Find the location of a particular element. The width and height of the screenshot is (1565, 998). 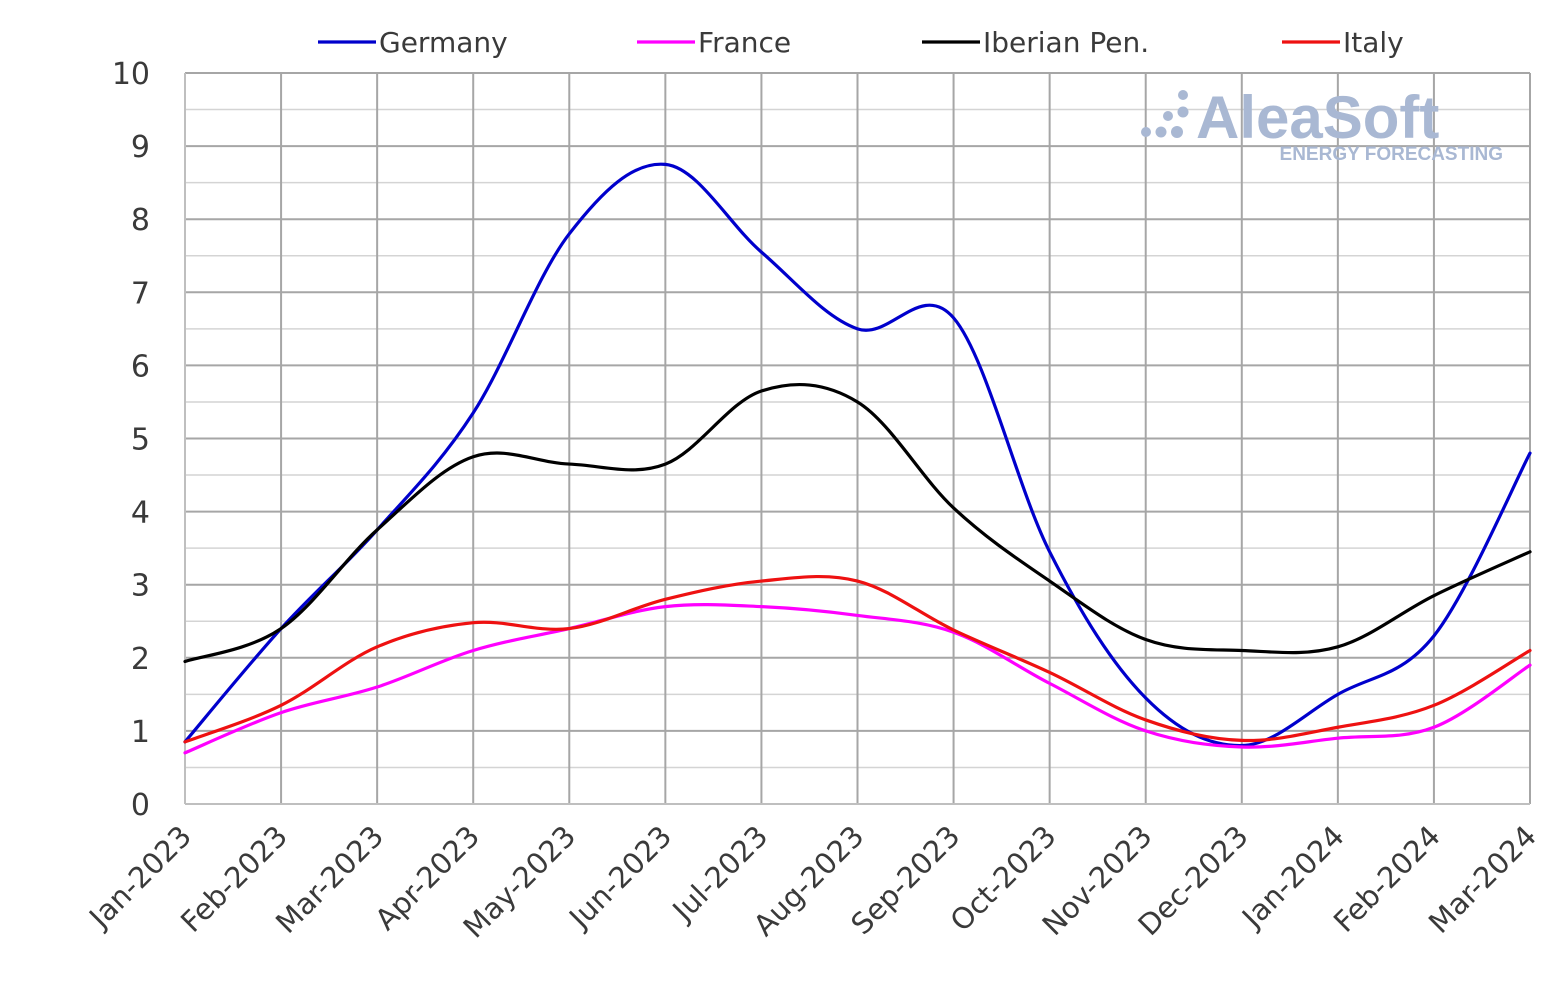

legend-label: Germany is located at coordinates (443, 42).